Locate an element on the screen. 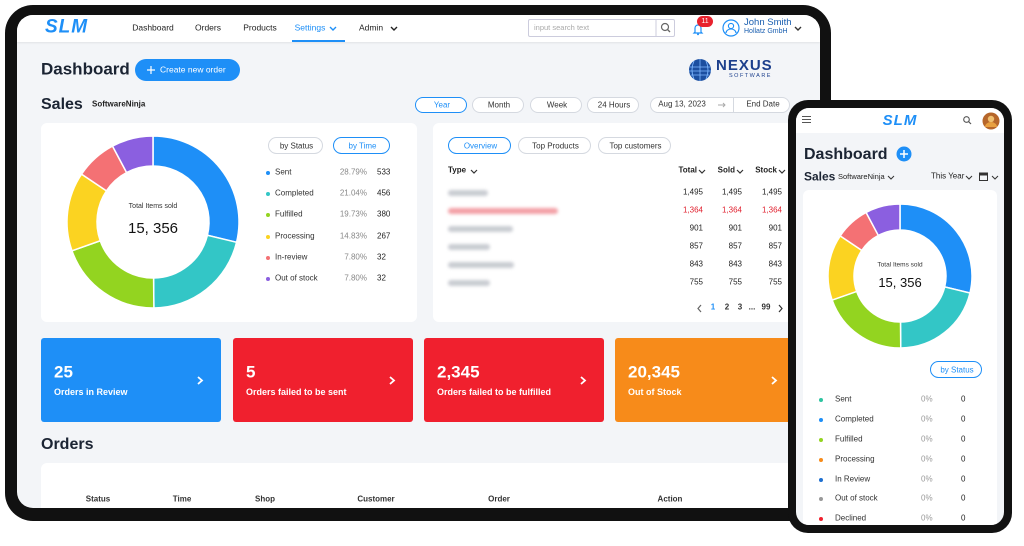 Image resolution: width=1024 pixels, height=546 pixels. search-box is located at coordinates (601, 28).